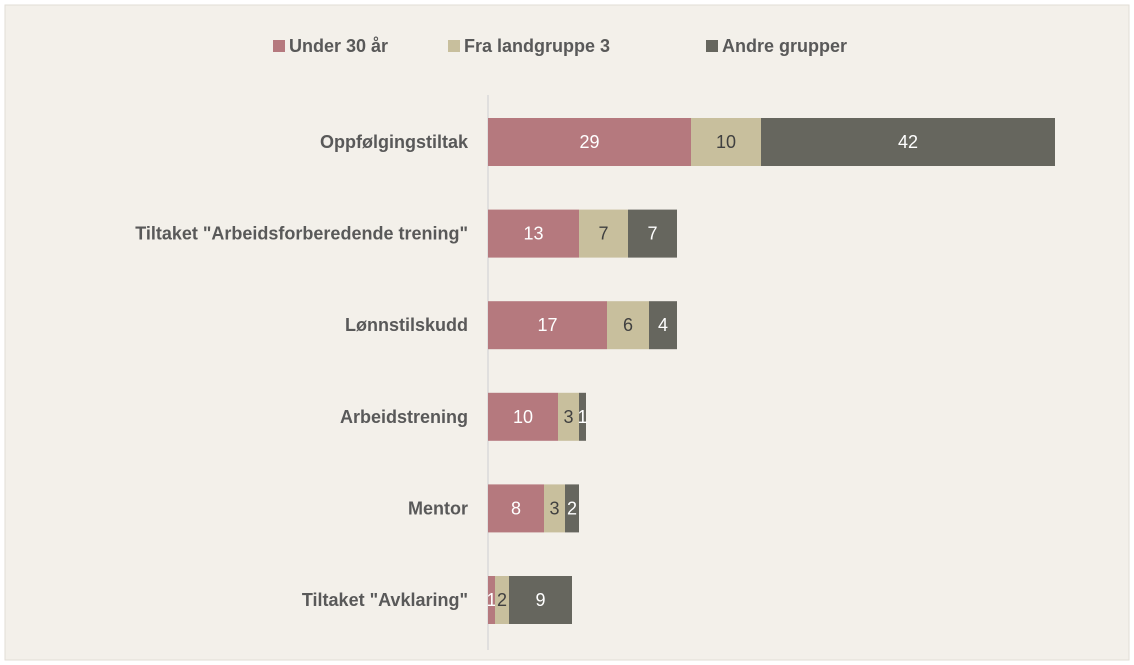  I want to click on category-label: Arbeidstrening, so click(404, 417).